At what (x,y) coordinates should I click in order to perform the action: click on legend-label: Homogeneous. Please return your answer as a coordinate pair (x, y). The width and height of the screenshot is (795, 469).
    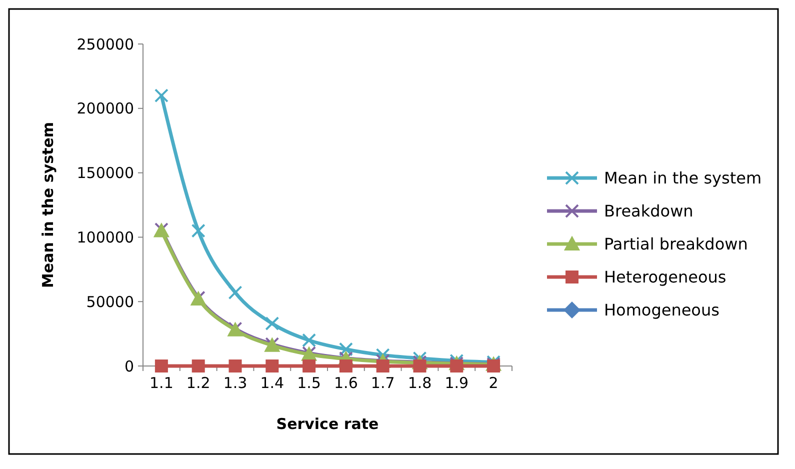
    Looking at the image, I should click on (662, 310).